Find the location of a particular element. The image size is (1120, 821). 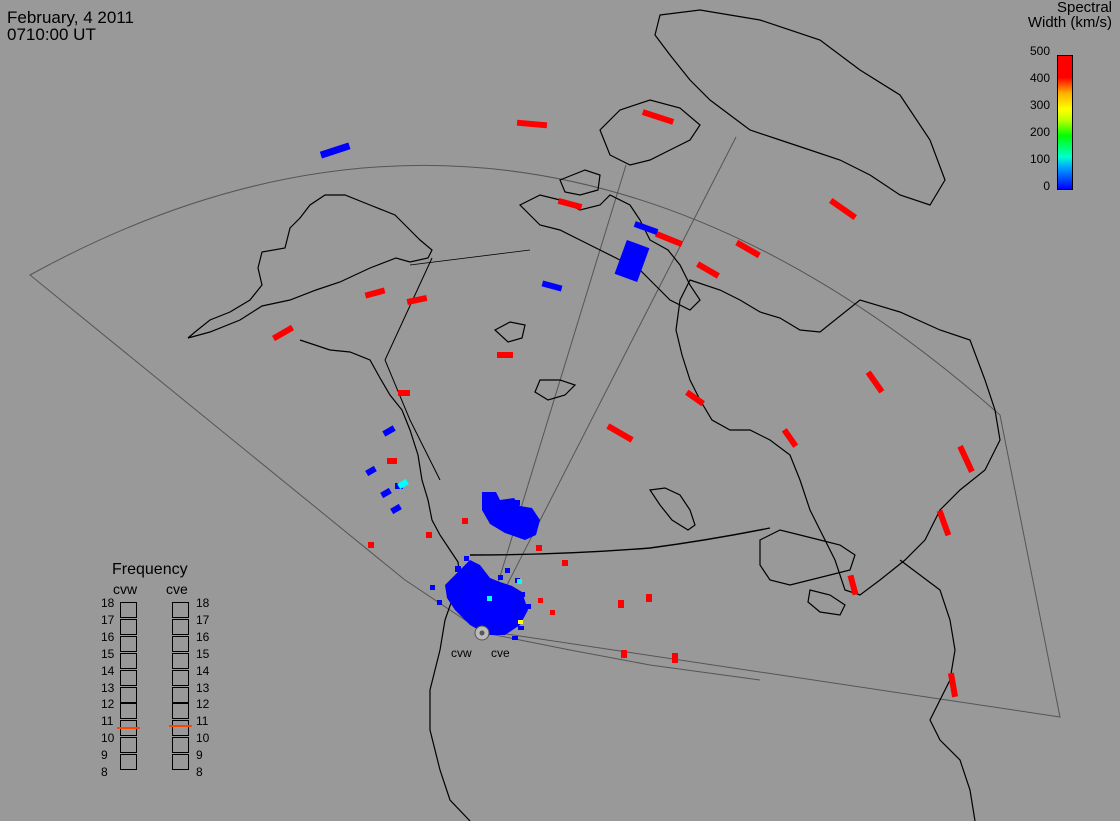

radar-label-cve: cve is located at coordinates (500, 653).